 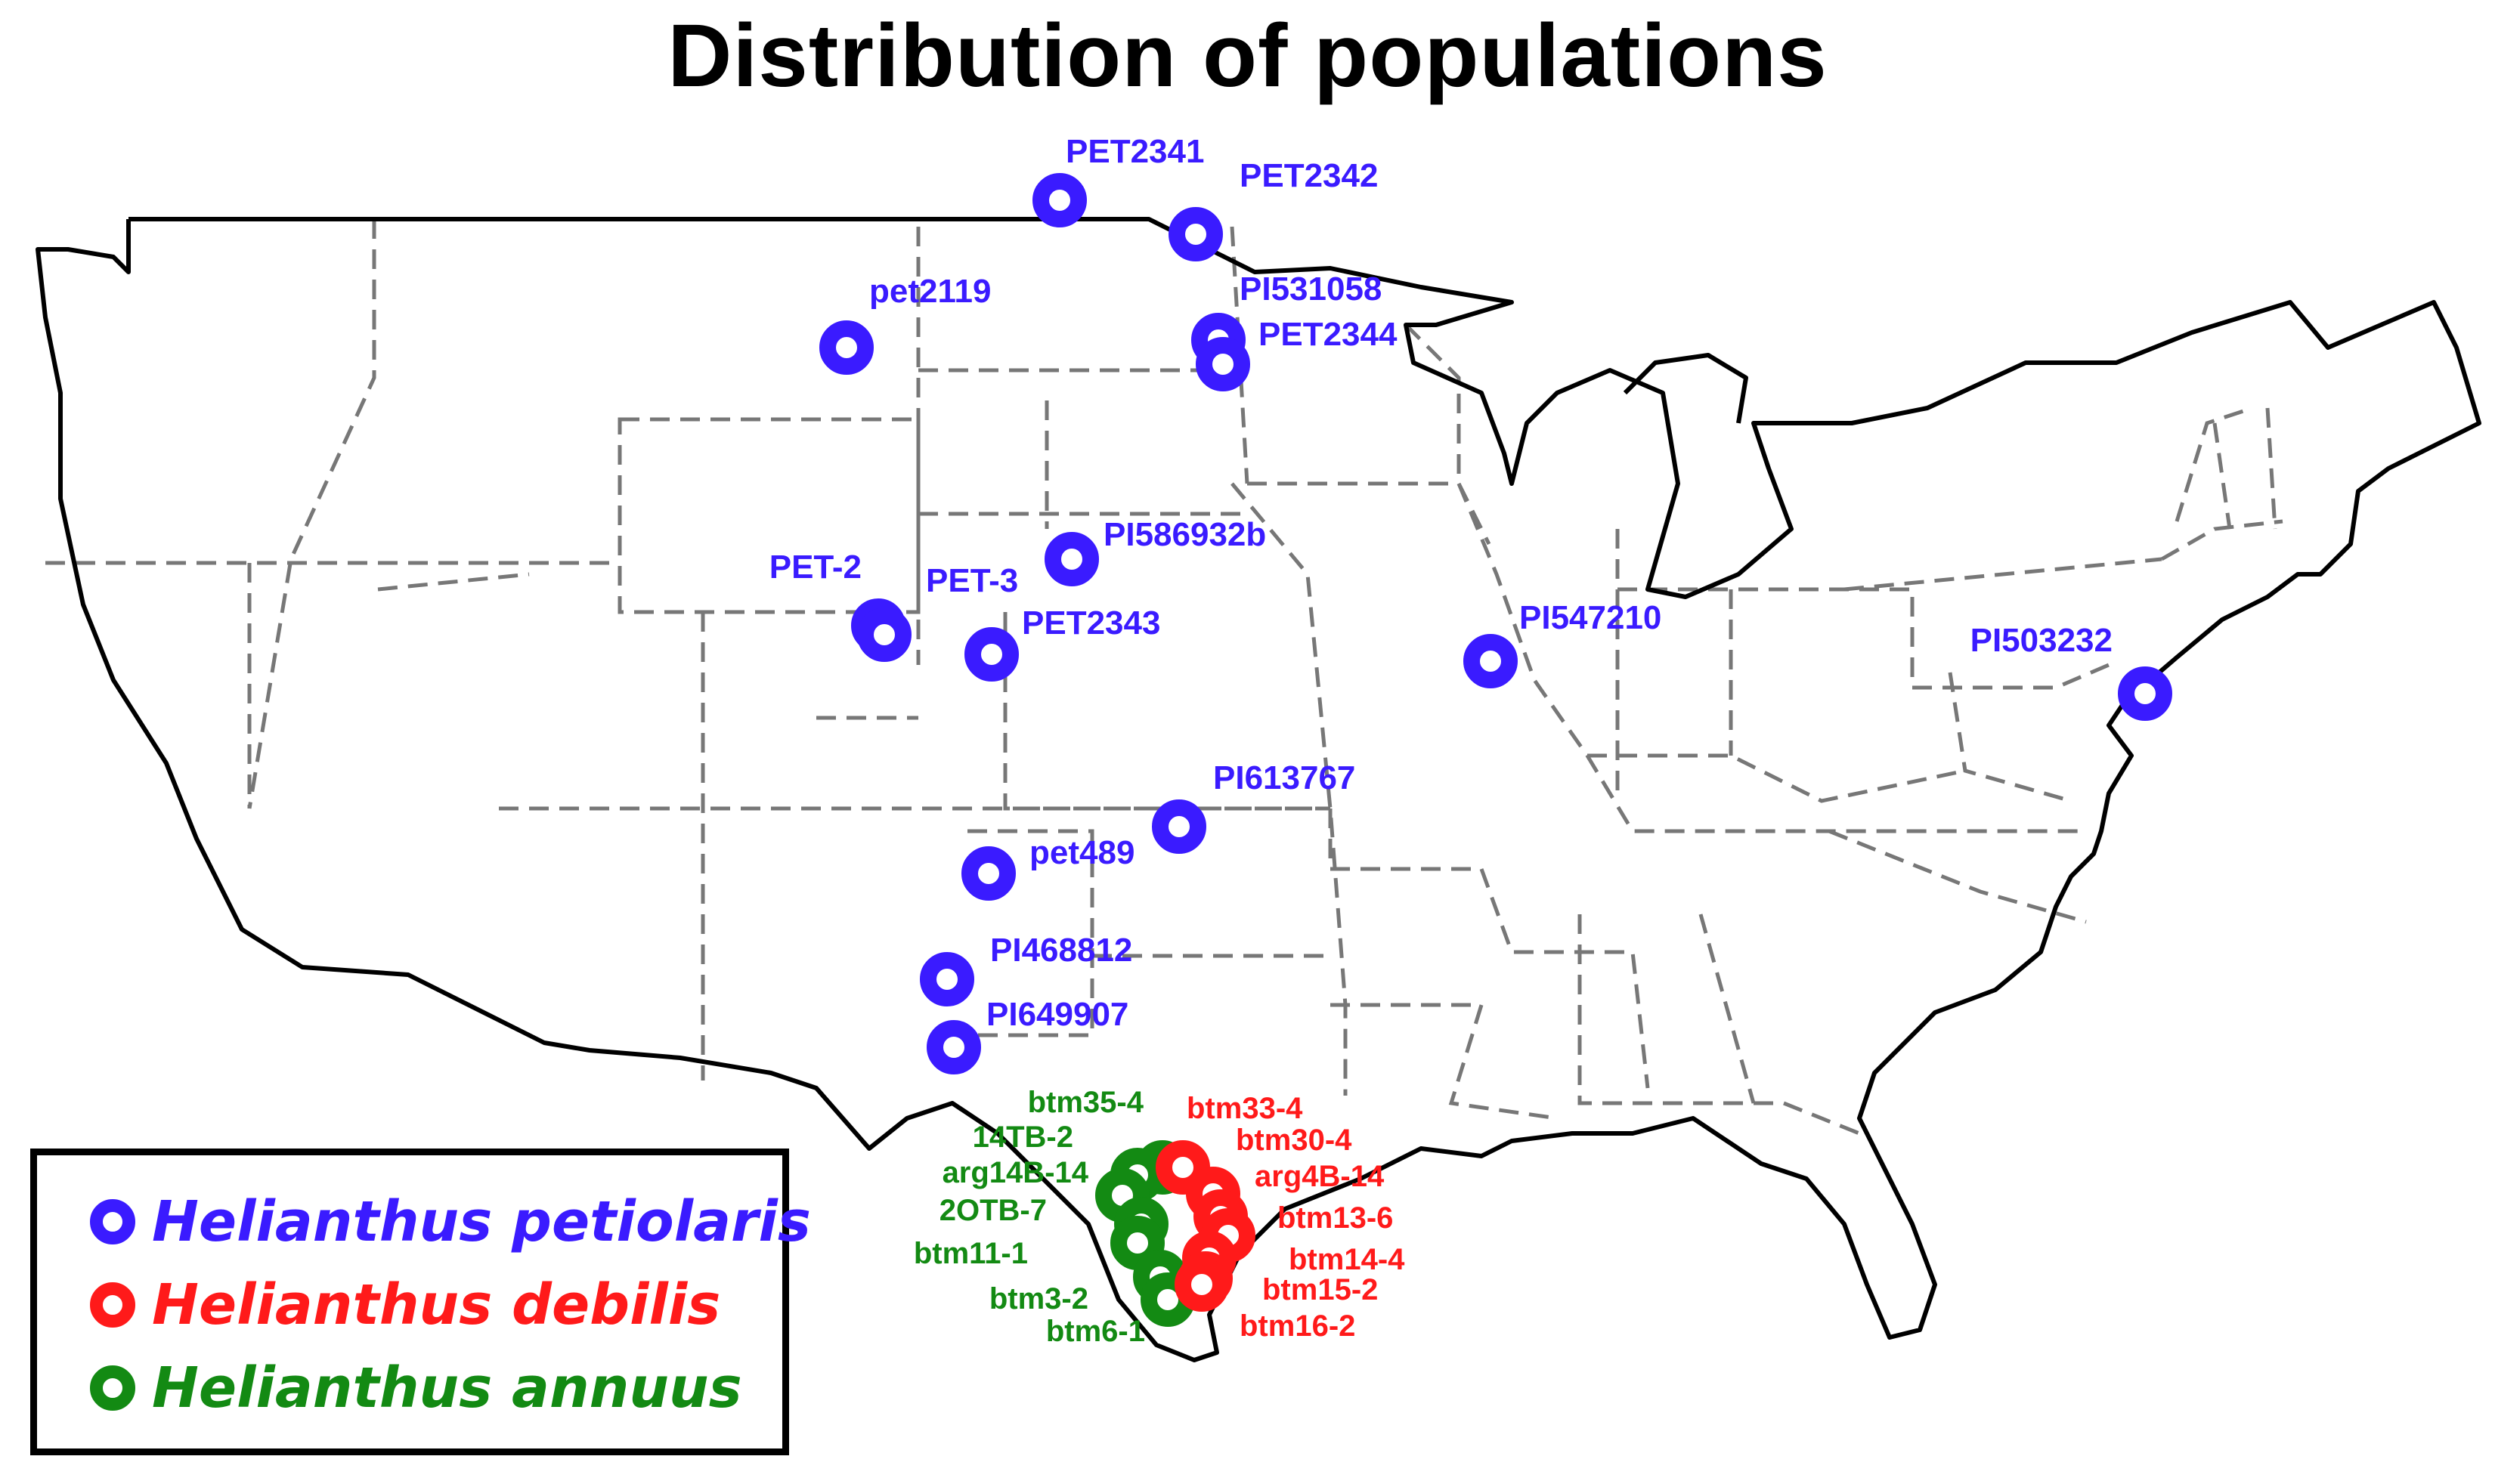 I want to click on legend-label: Helianthus annuus, so click(x=447, y=1388).